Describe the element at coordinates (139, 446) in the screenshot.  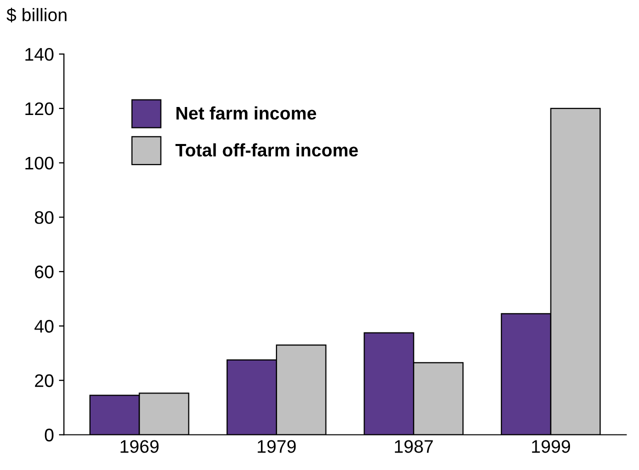
I see `x-tick-label: 1969` at that location.